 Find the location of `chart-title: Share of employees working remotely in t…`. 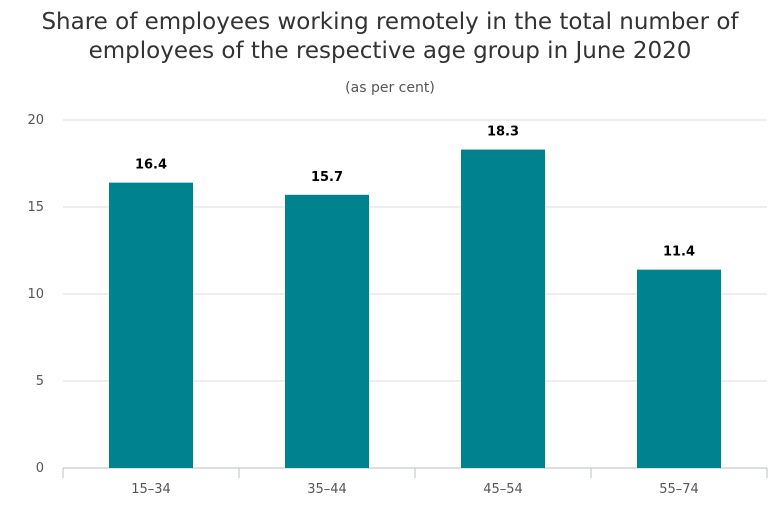

chart-title: Share of employees working remotely in t… is located at coordinates (390, 37).